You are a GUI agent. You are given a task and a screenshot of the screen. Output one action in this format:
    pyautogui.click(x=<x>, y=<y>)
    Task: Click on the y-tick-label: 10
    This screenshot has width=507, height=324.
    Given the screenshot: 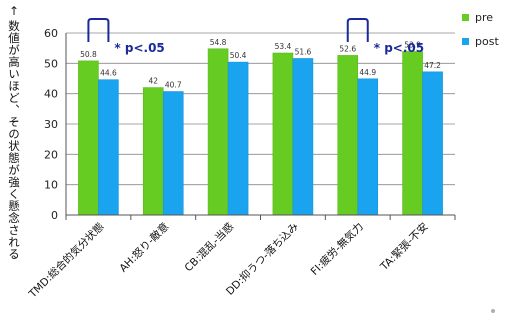 What is the action you would take?
    pyautogui.click(x=51, y=185)
    